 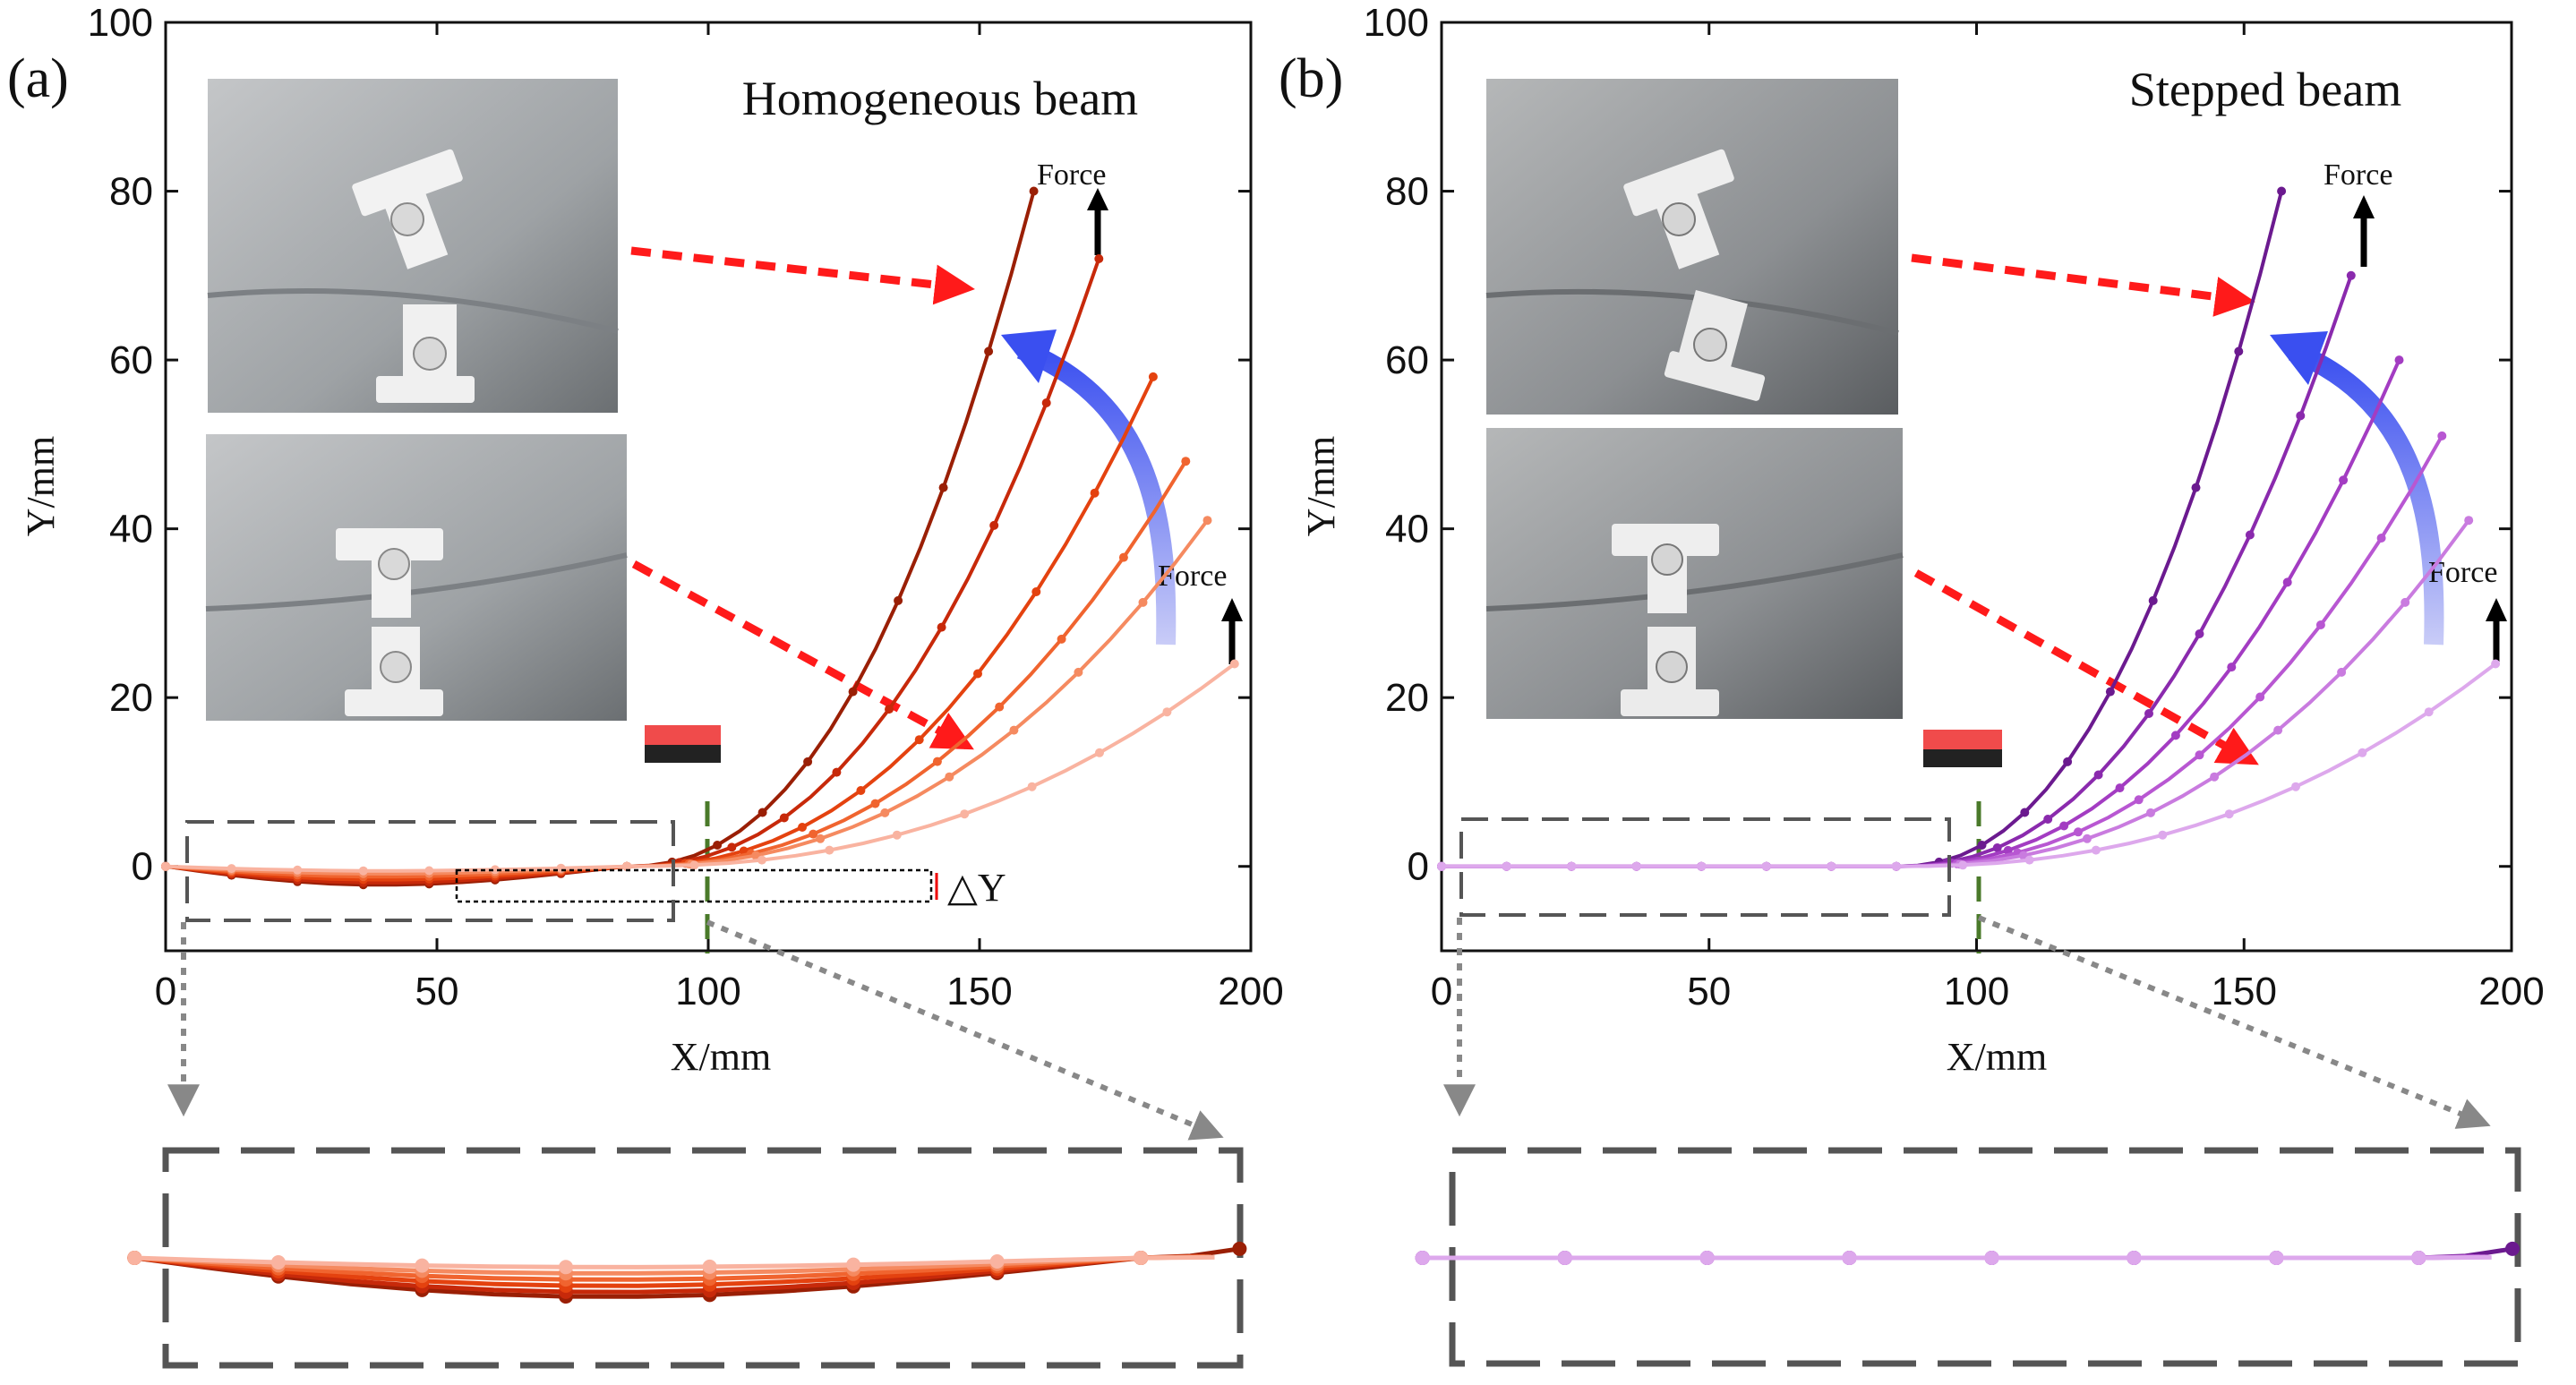 I want to click on force-label-top-b: Force, so click(x=2358, y=175).